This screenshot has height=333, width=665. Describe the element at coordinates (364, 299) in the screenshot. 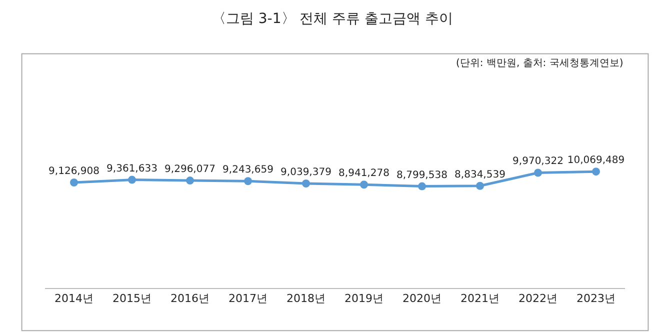

I see `x-tick-label: 2019년` at that location.